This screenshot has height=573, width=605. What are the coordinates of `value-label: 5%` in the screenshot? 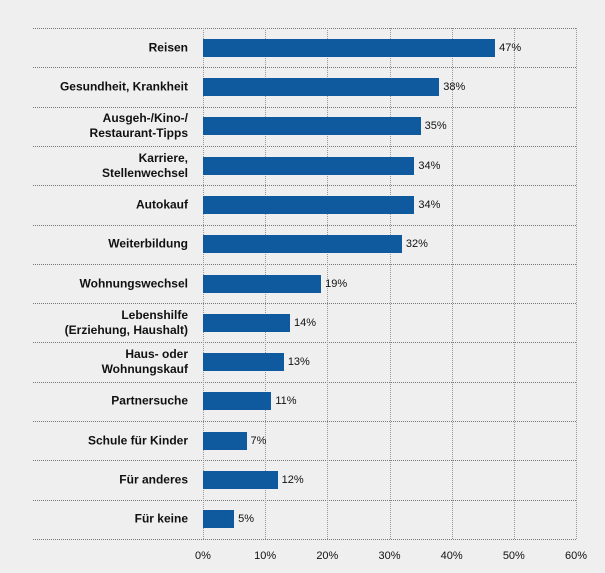 It's located at (246, 519).